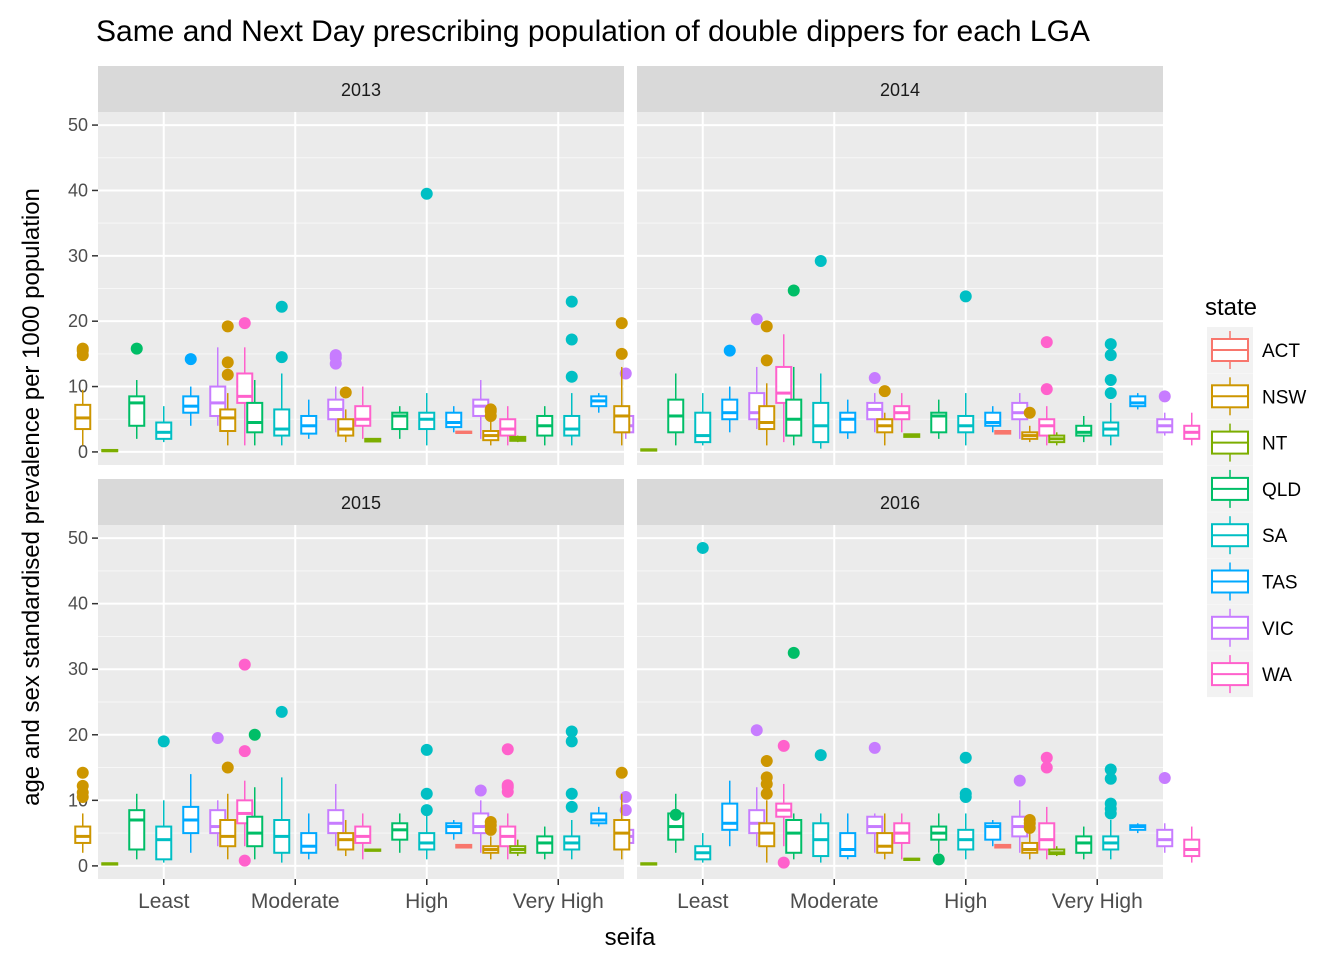 The image size is (1344, 965). What do you see at coordinates (703, 901) in the screenshot?
I see `x-tick-label: Least` at bounding box center [703, 901].